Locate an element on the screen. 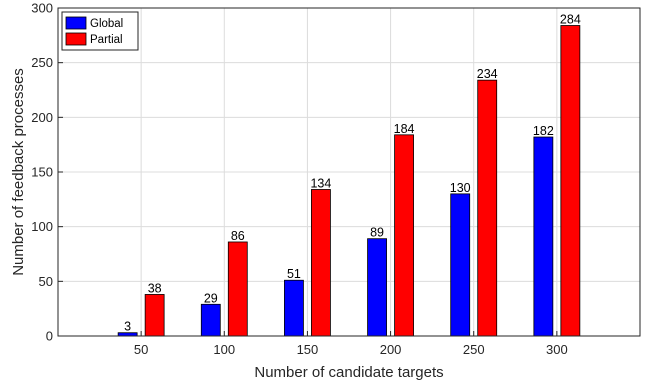 The height and width of the screenshot is (385, 647). legend-label-partial: Partial is located at coordinates (106, 40).